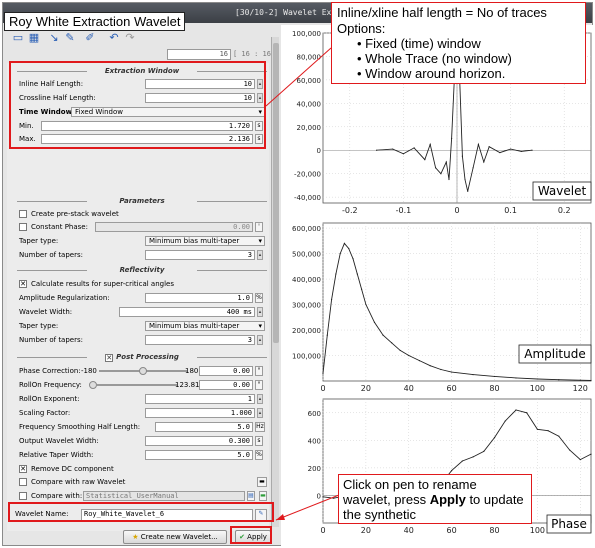  I want to click on compare-raw-checkbox, so click(23, 482).